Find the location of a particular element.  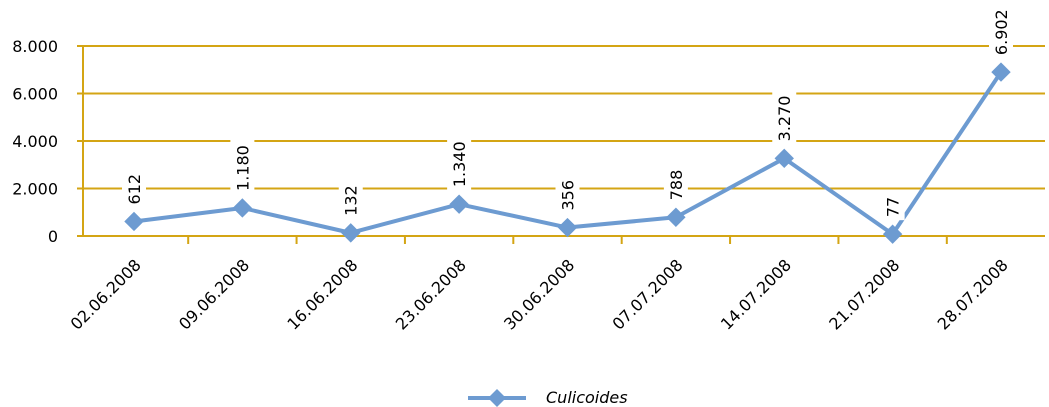

y-axis-tick-labels: 0 2.000 4.000 6.000 8.000 is located at coordinates (35, 141).